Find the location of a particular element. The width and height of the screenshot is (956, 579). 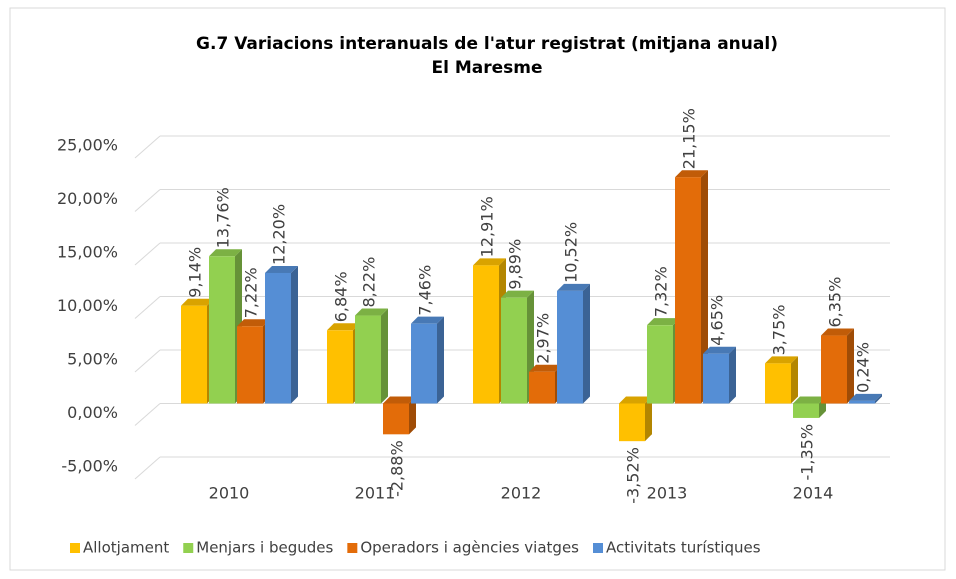

value-label: 6,35% is located at coordinates (835, 302).